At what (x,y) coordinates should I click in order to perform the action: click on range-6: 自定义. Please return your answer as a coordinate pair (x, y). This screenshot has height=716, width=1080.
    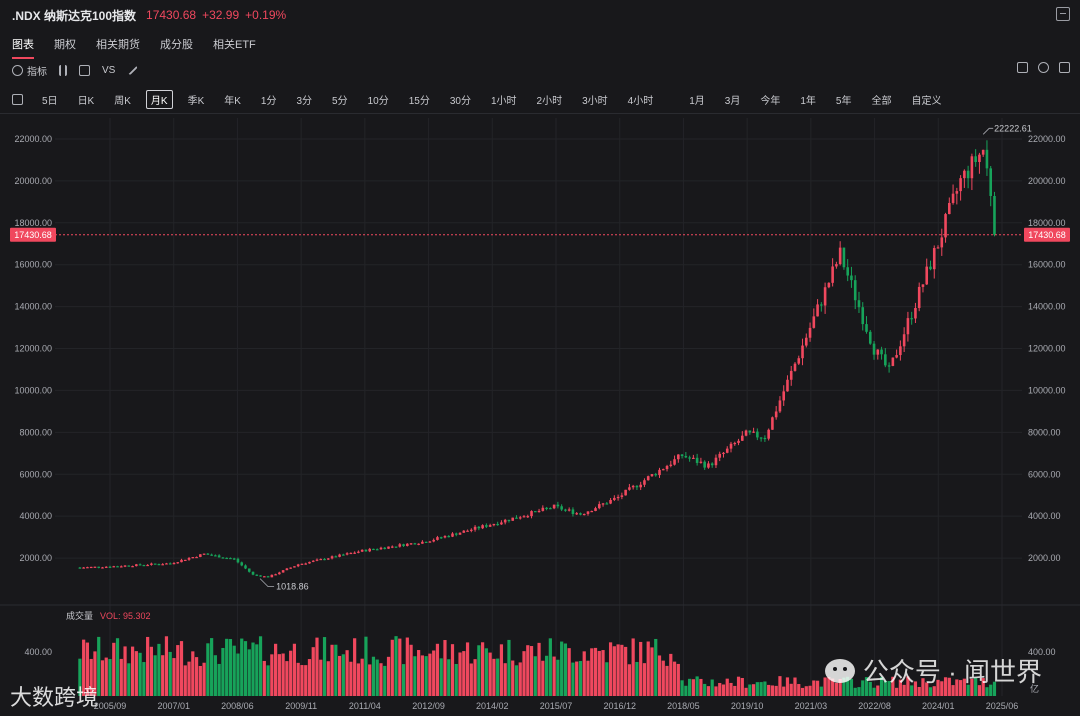
    Looking at the image, I should click on (926, 101).